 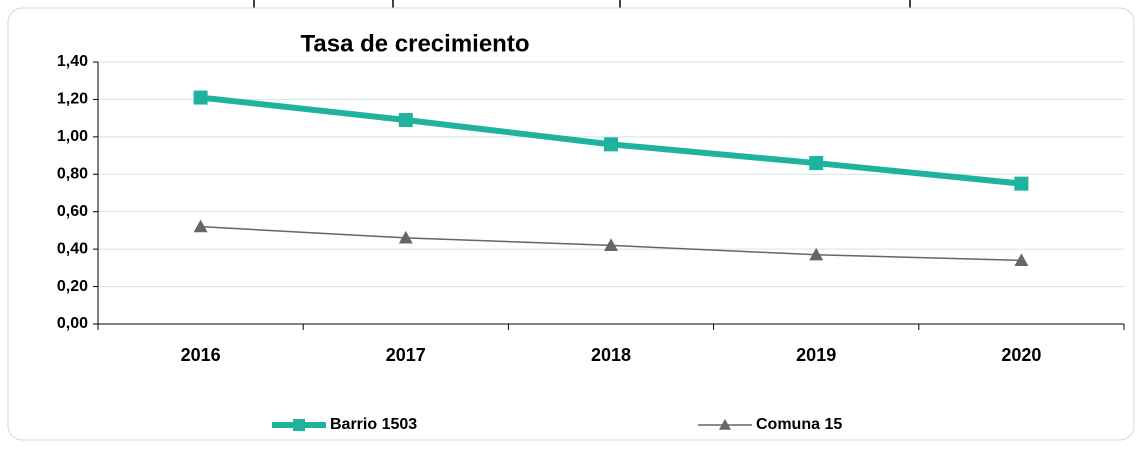 I want to click on y-tick-label: 0,60, so click(x=72, y=211).